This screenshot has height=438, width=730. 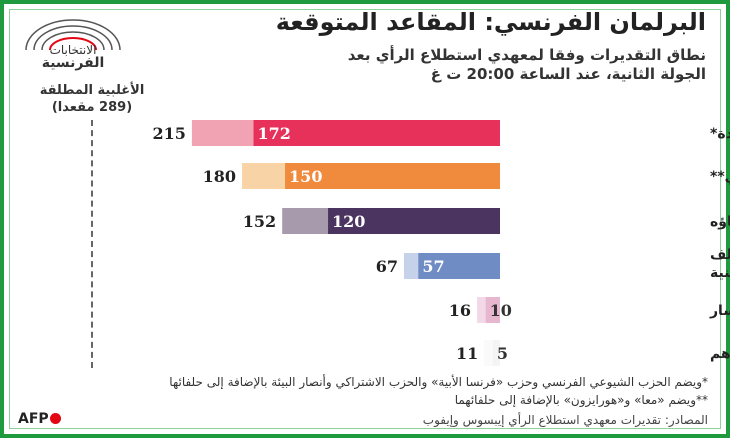 I want to click on assembly-logo, so click(x=73, y=35).